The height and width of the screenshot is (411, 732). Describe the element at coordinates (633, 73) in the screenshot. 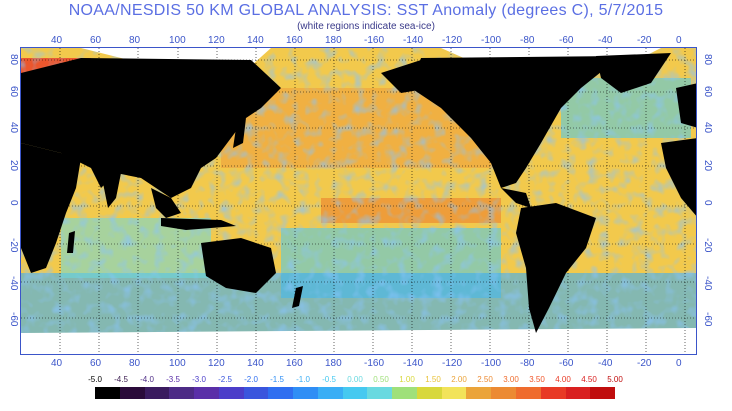

I see `greenland` at that location.